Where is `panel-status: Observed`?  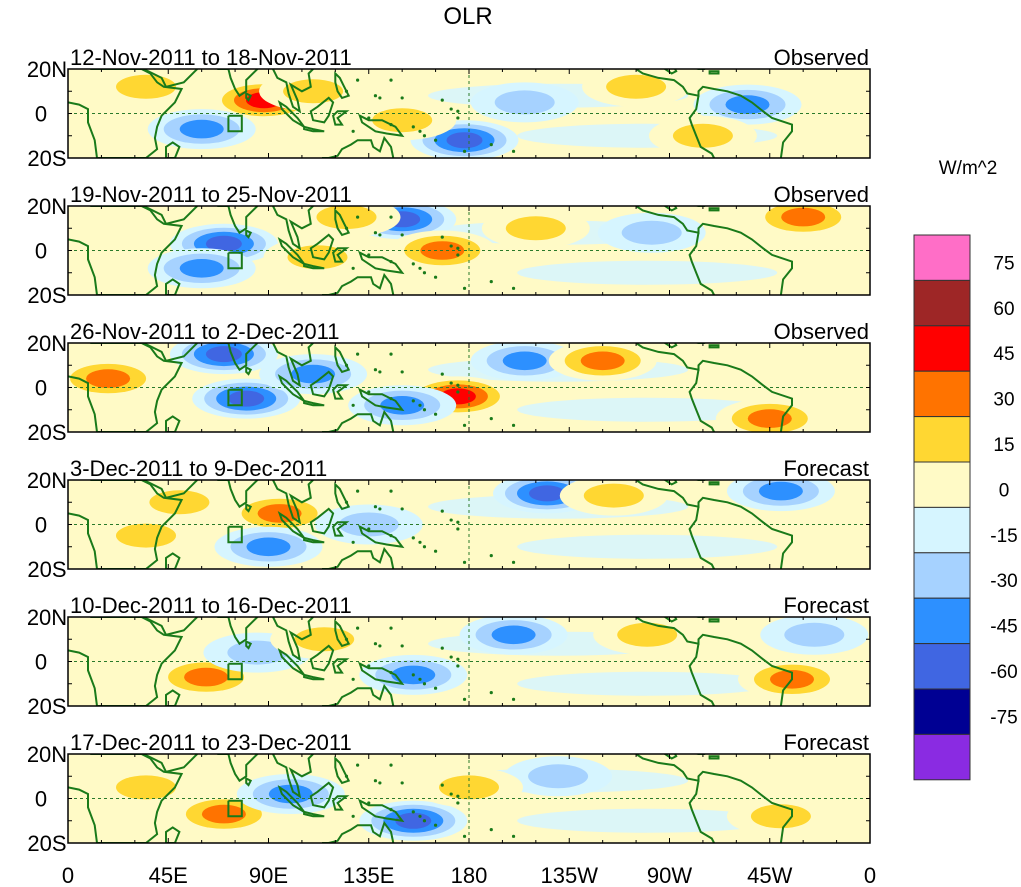
panel-status: Observed is located at coordinates (821, 194).